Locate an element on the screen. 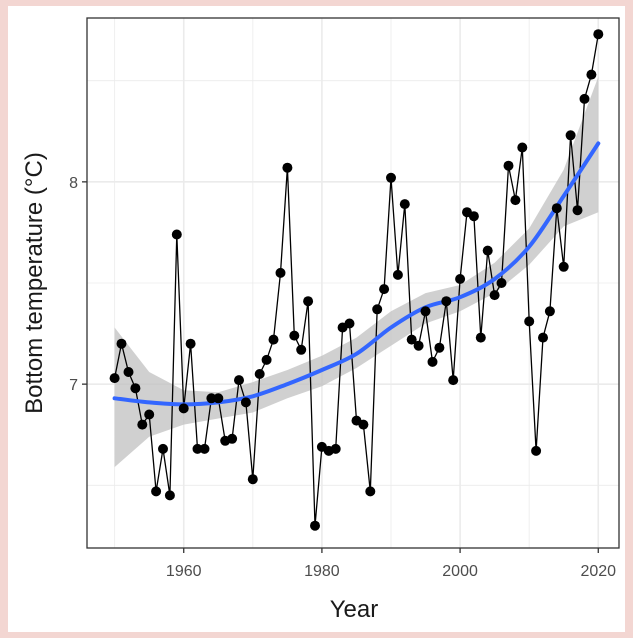 The height and width of the screenshot is (638, 633). y-tick-label: 7 is located at coordinates (73, 385).